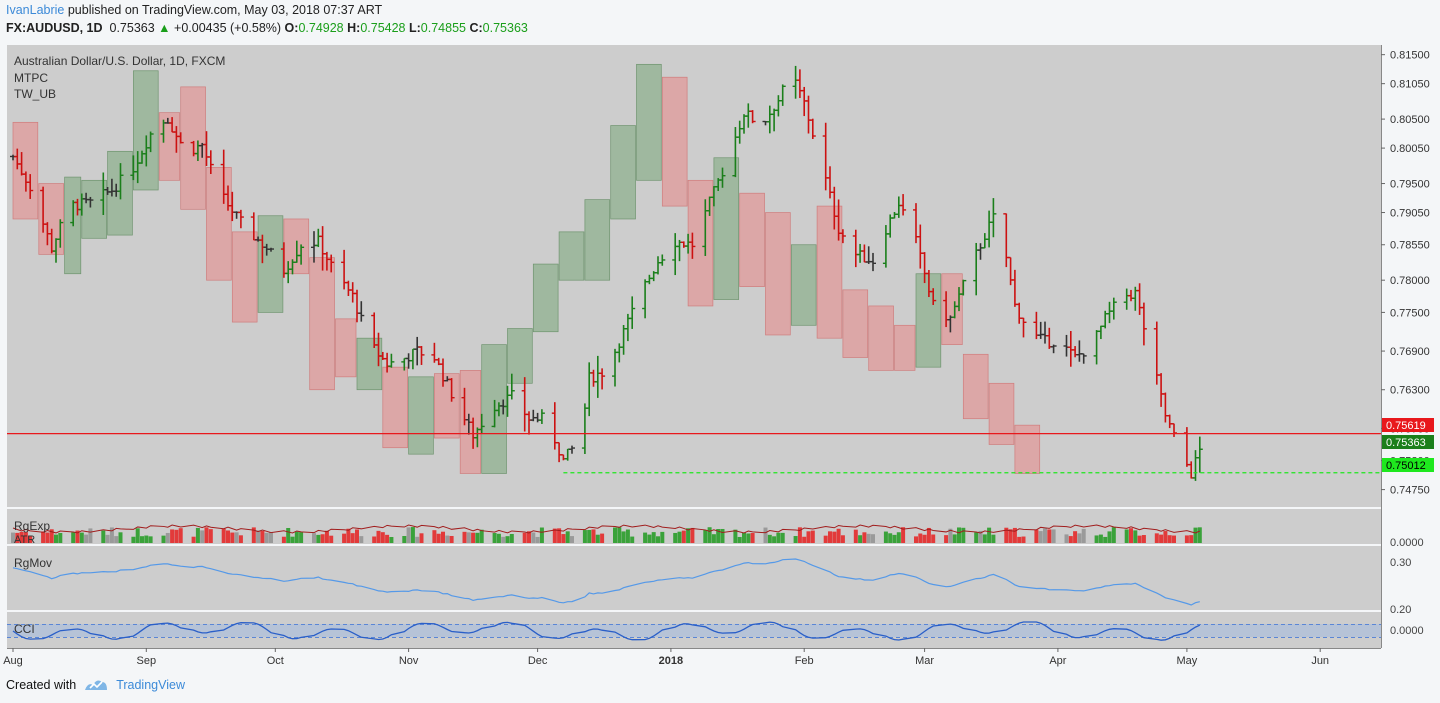  I want to click on atr-line, so click(606, 529).